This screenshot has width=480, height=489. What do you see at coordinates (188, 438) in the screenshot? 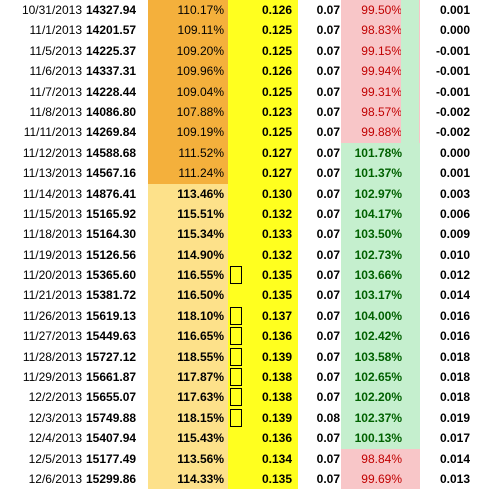
I see `percent-cell: 115.43%` at bounding box center [188, 438].